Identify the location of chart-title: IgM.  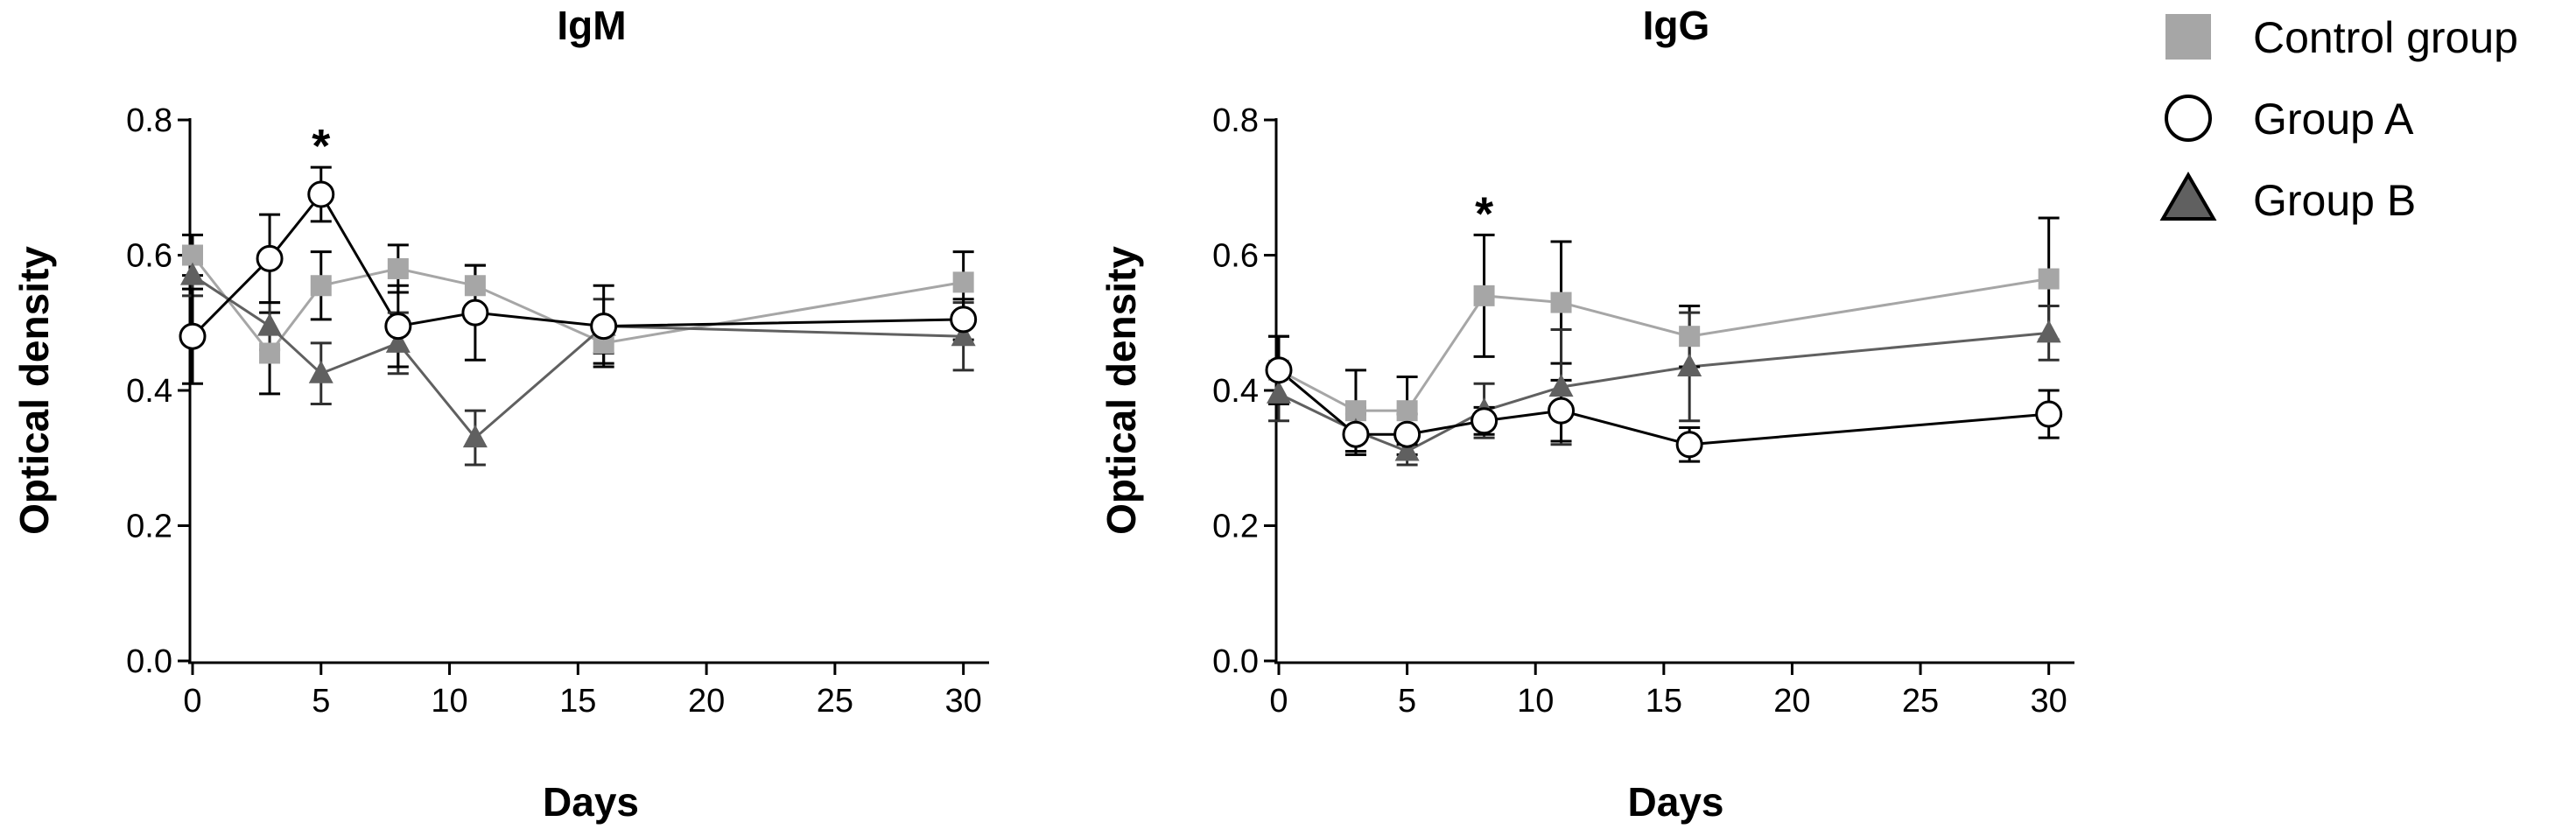
(591, 25).